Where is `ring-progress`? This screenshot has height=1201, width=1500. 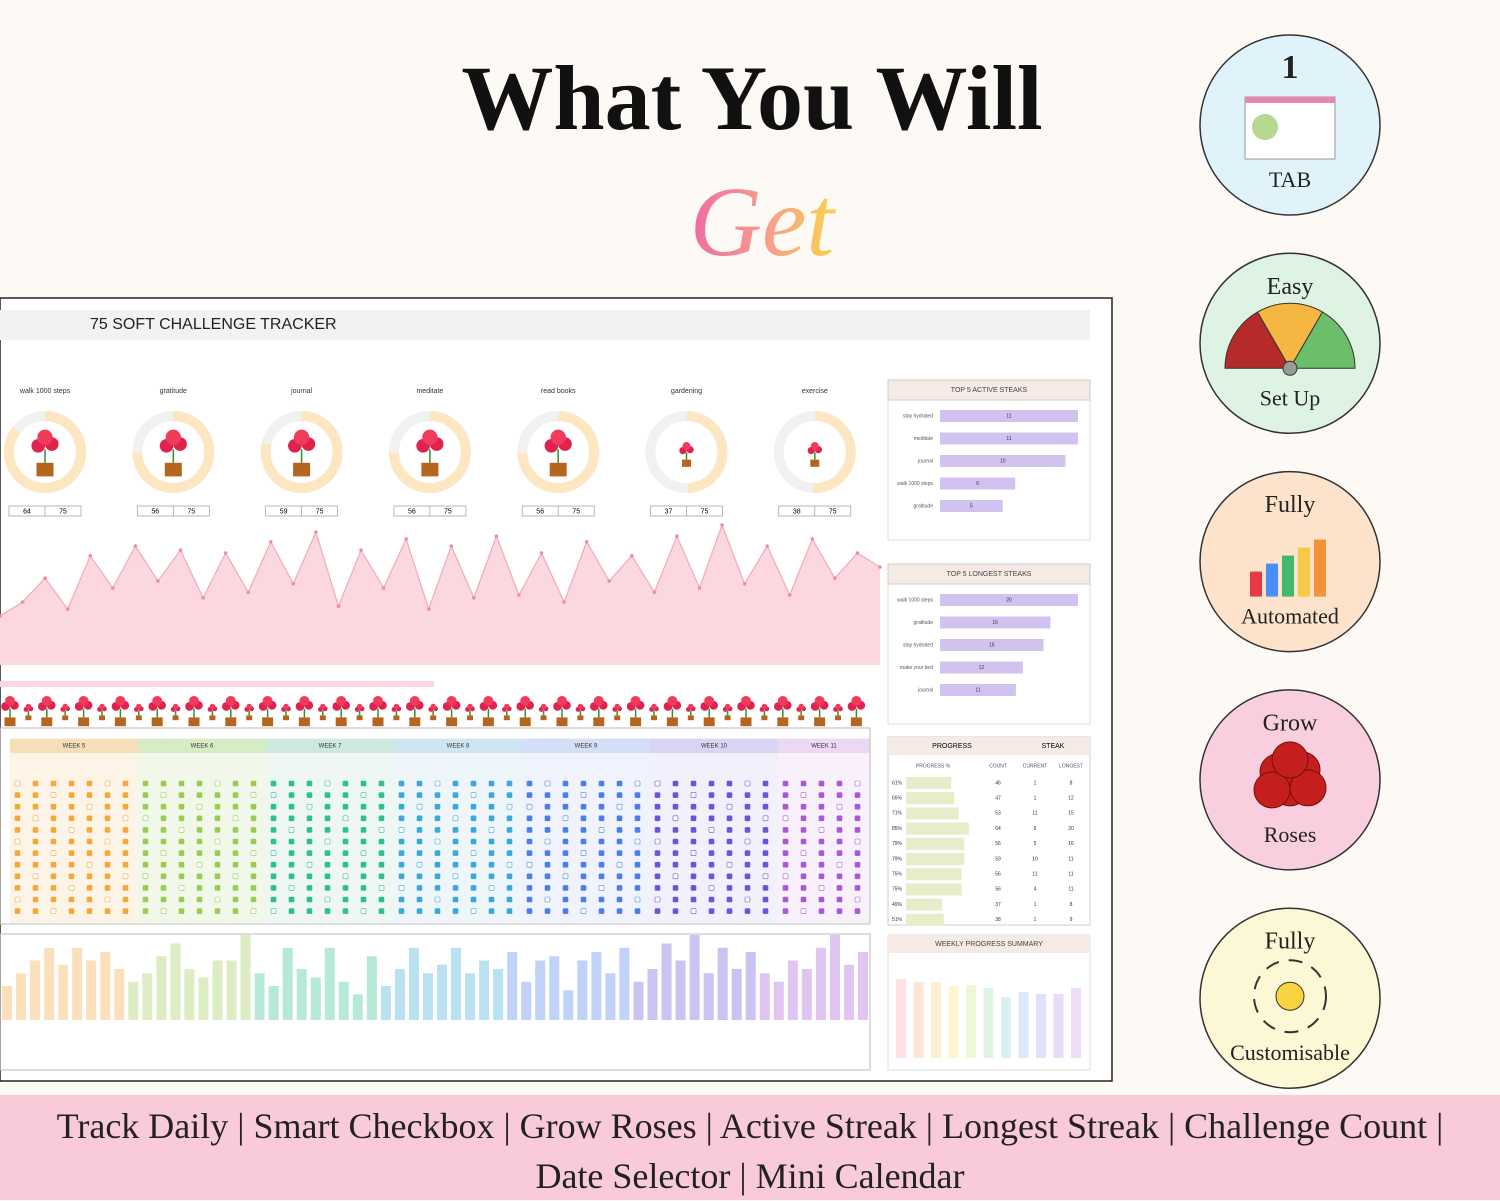 ring-progress is located at coordinates (45, 452).